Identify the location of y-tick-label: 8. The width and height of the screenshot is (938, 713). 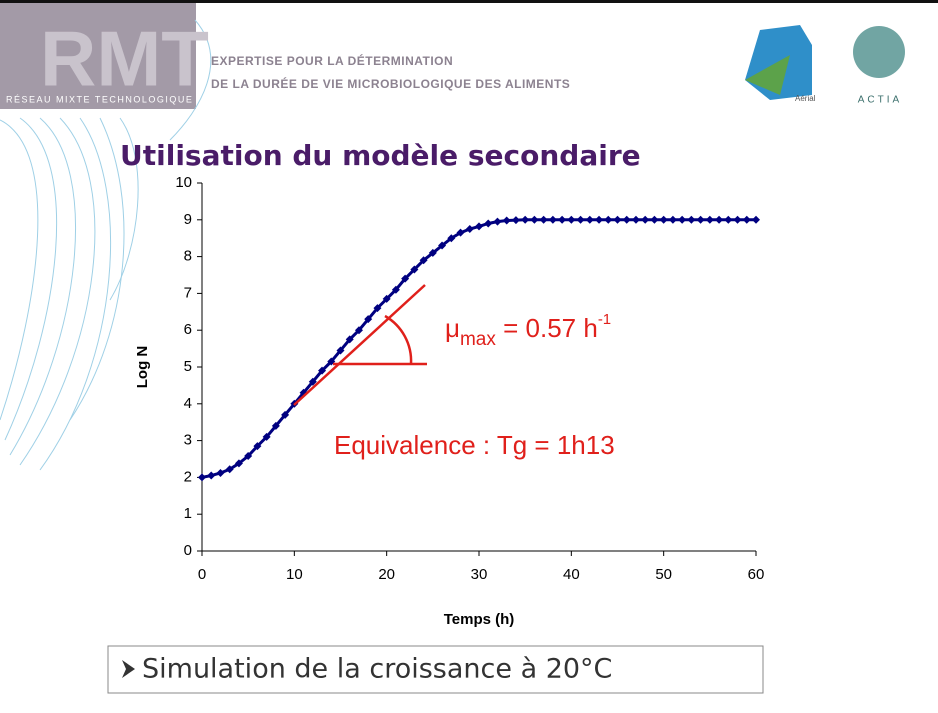
(188, 256).